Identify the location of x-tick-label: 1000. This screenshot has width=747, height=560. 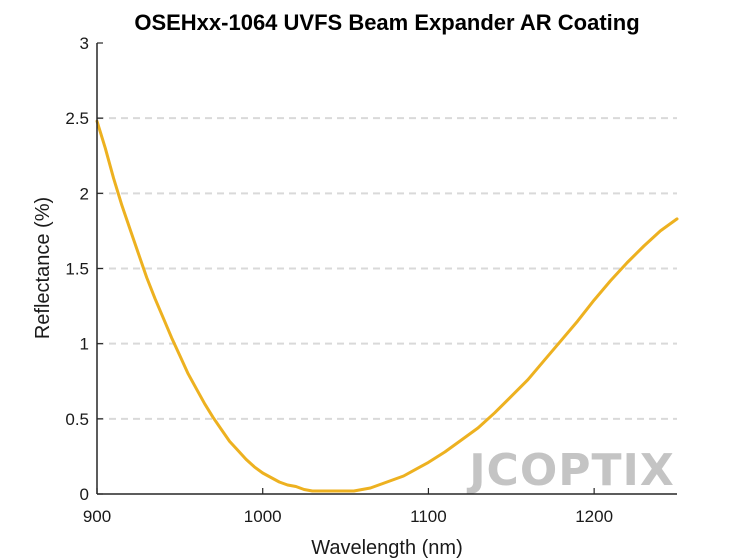
(263, 516).